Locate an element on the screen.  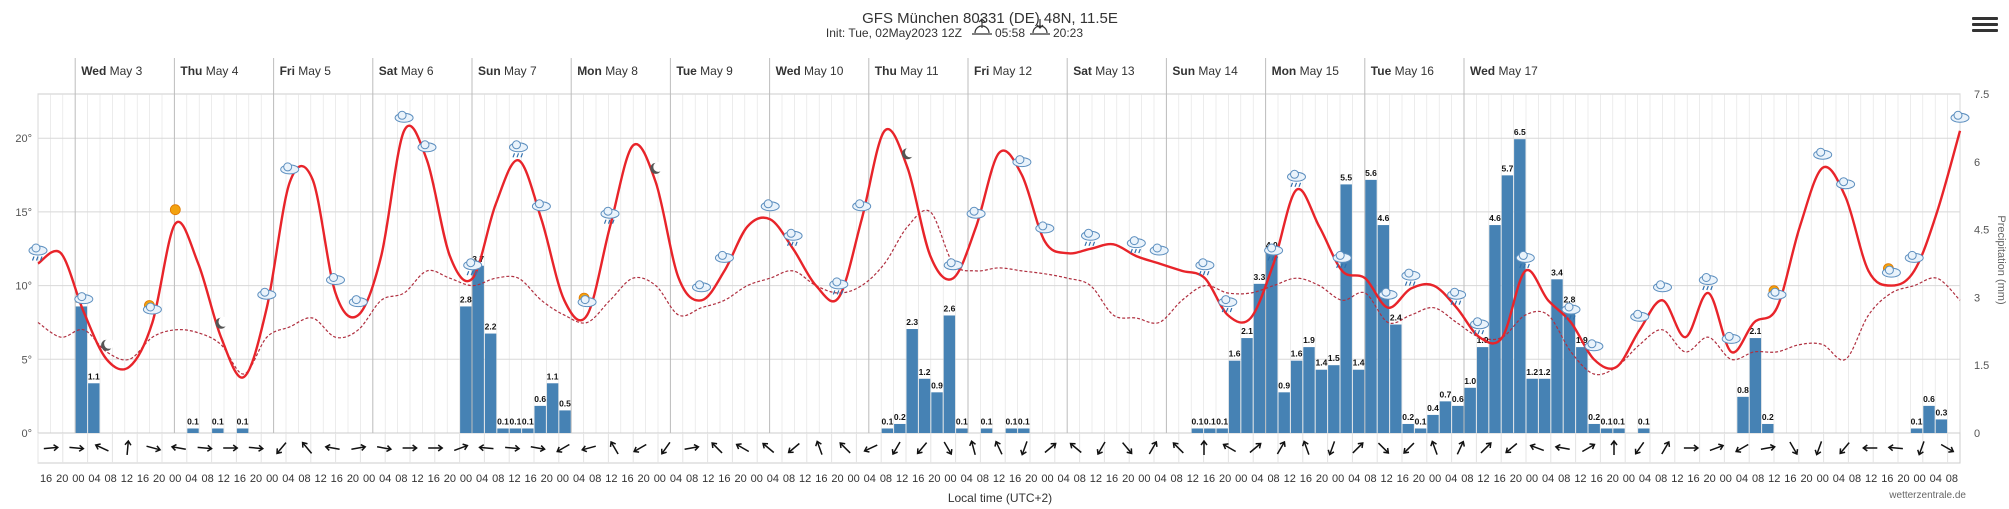
precip-bar-label: 1.4 is located at coordinates (1321, 363).